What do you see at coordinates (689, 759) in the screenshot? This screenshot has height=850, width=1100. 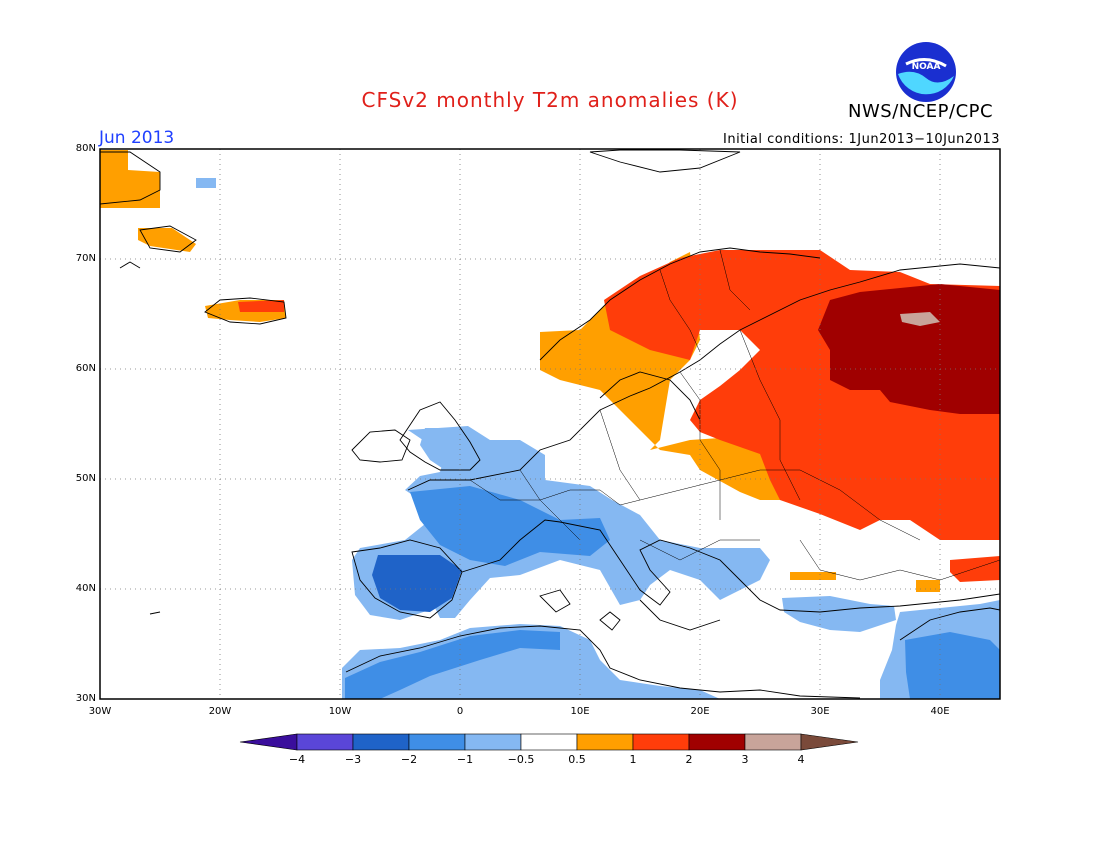 I see `colorbar-label: 2` at bounding box center [689, 759].